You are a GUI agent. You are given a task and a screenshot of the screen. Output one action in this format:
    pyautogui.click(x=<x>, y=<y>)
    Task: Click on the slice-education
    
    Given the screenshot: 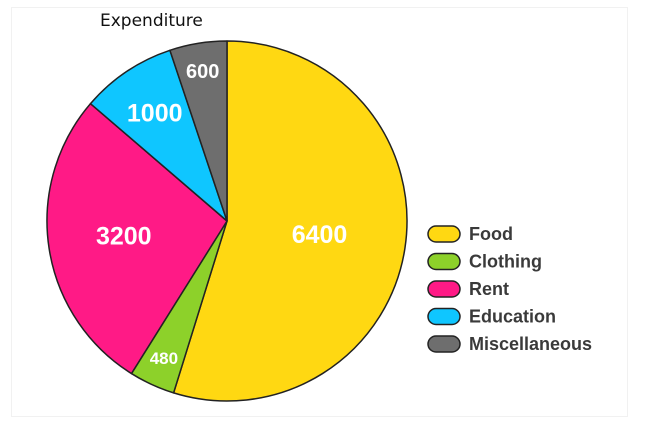 What is the action you would take?
    pyautogui.click(x=158, y=135)
    